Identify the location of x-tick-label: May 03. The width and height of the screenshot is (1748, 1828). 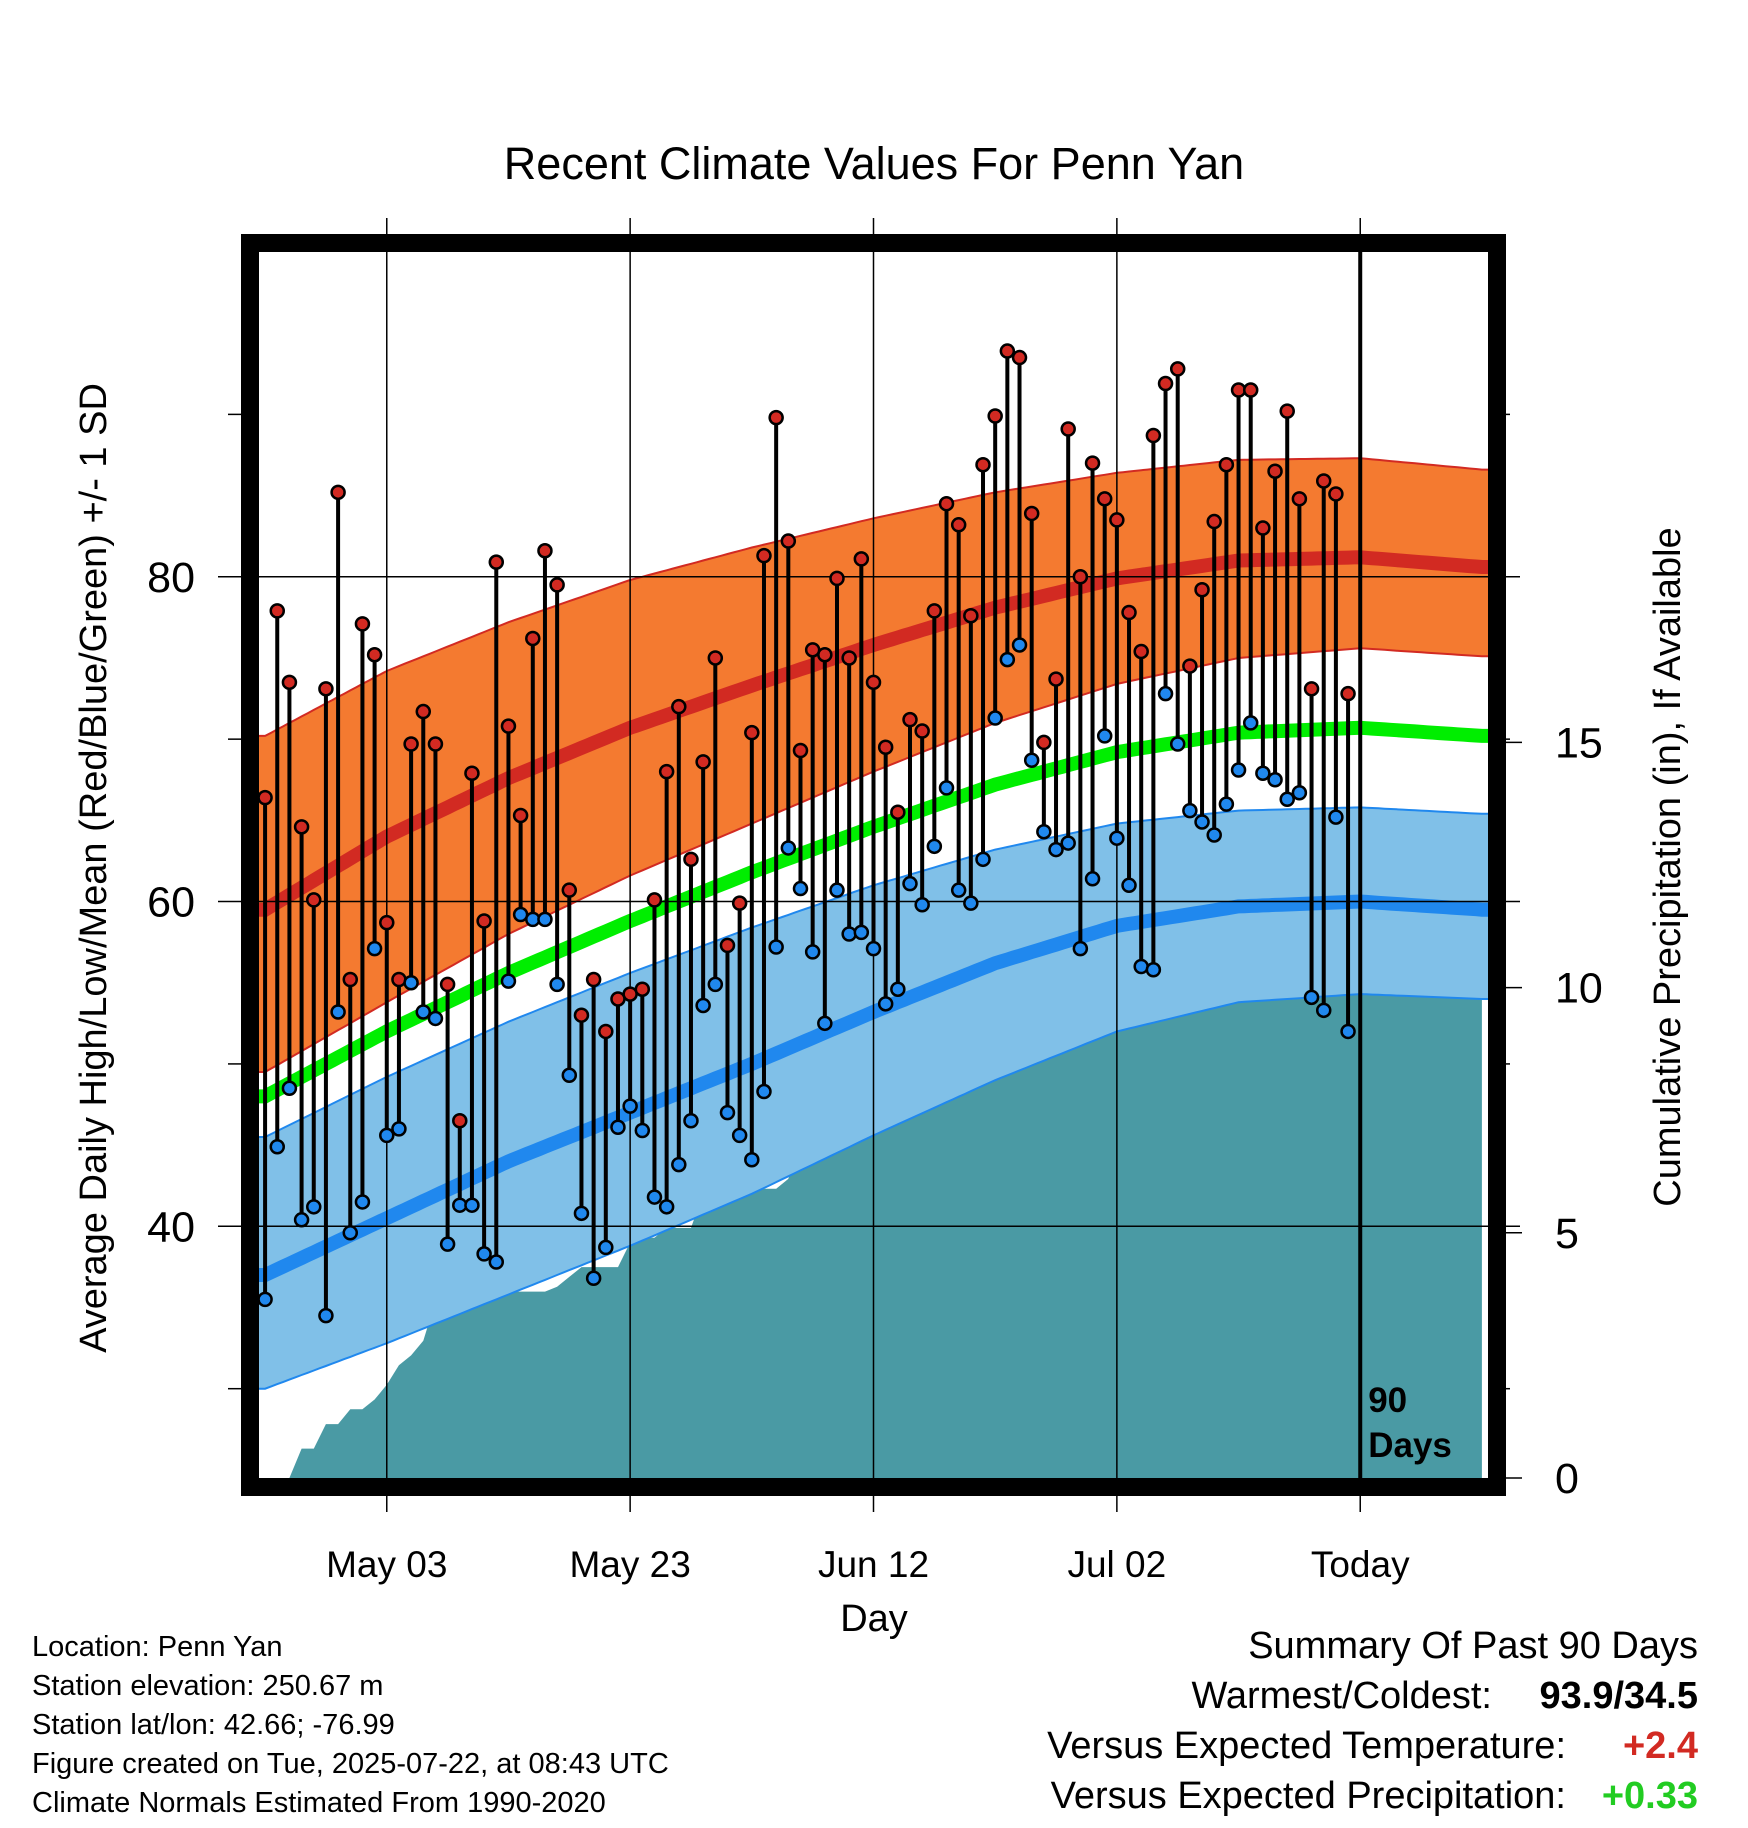
(386, 1564).